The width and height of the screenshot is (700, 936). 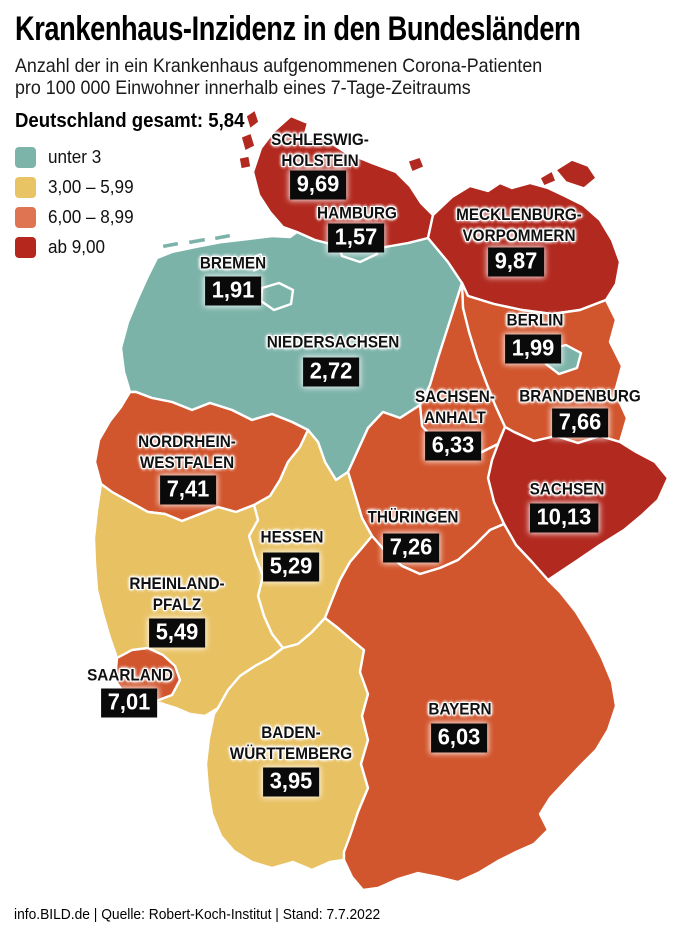 What do you see at coordinates (580, 423) in the screenshot?
I see `value-badge-brandenburg: 7,66` at bounding box center [580, 423].